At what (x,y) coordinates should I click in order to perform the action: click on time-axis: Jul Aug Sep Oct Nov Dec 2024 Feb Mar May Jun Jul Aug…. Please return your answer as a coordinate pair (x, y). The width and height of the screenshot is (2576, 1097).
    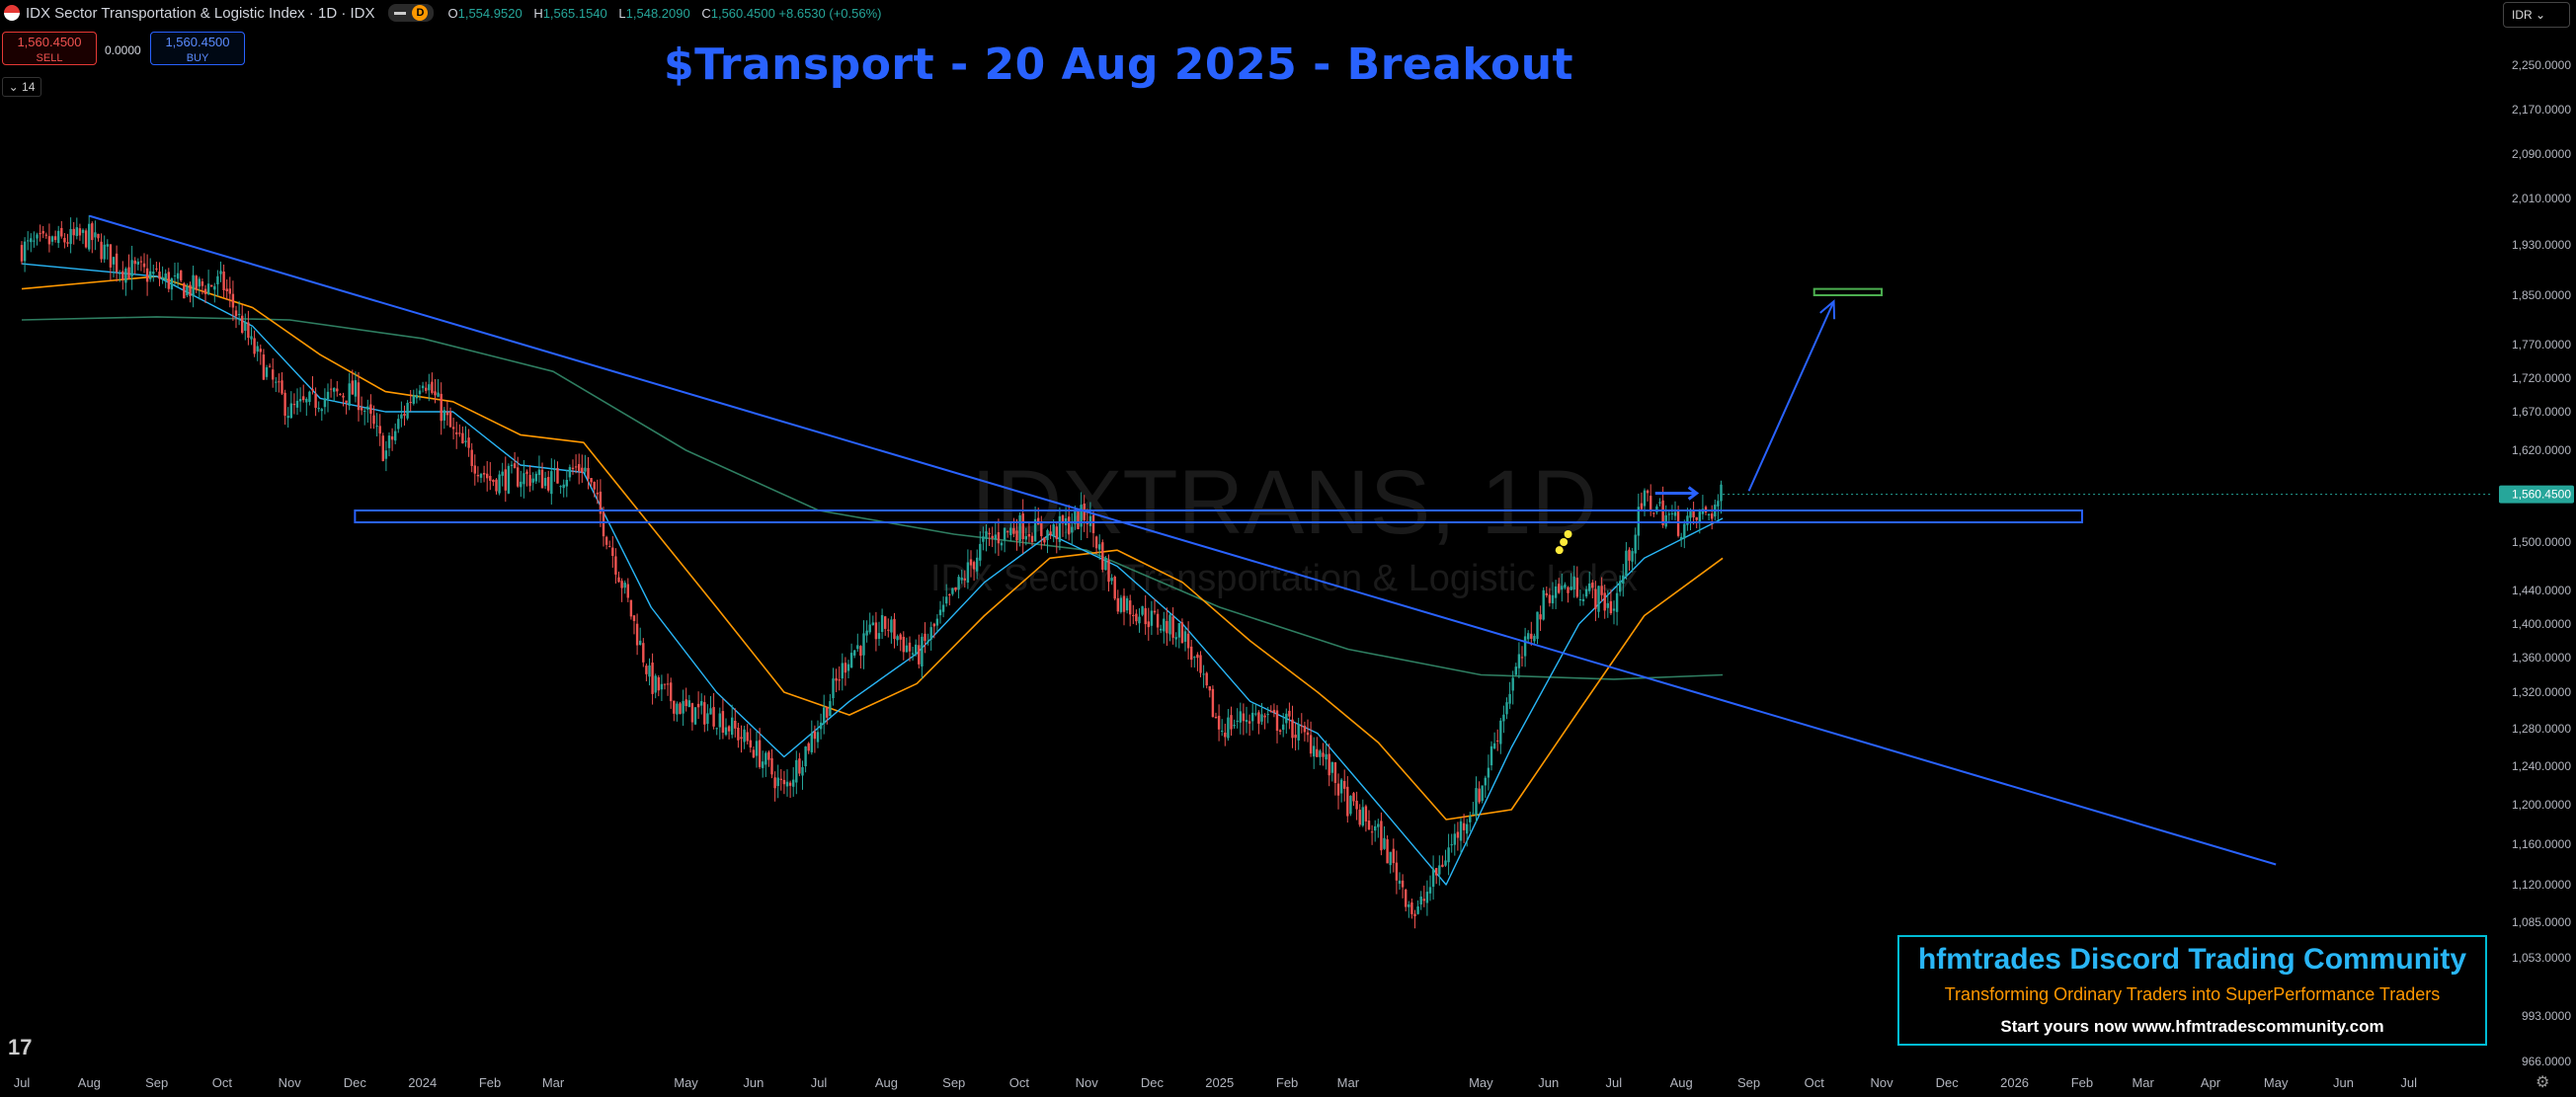
    Looking at the image, I should click on (1215, 1082).